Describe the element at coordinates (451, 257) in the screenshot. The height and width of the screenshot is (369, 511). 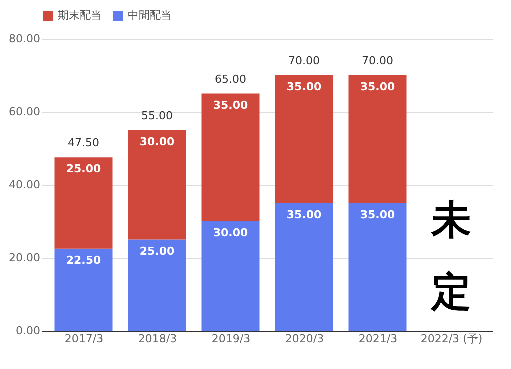
I see `annotation: 未定` at that location.